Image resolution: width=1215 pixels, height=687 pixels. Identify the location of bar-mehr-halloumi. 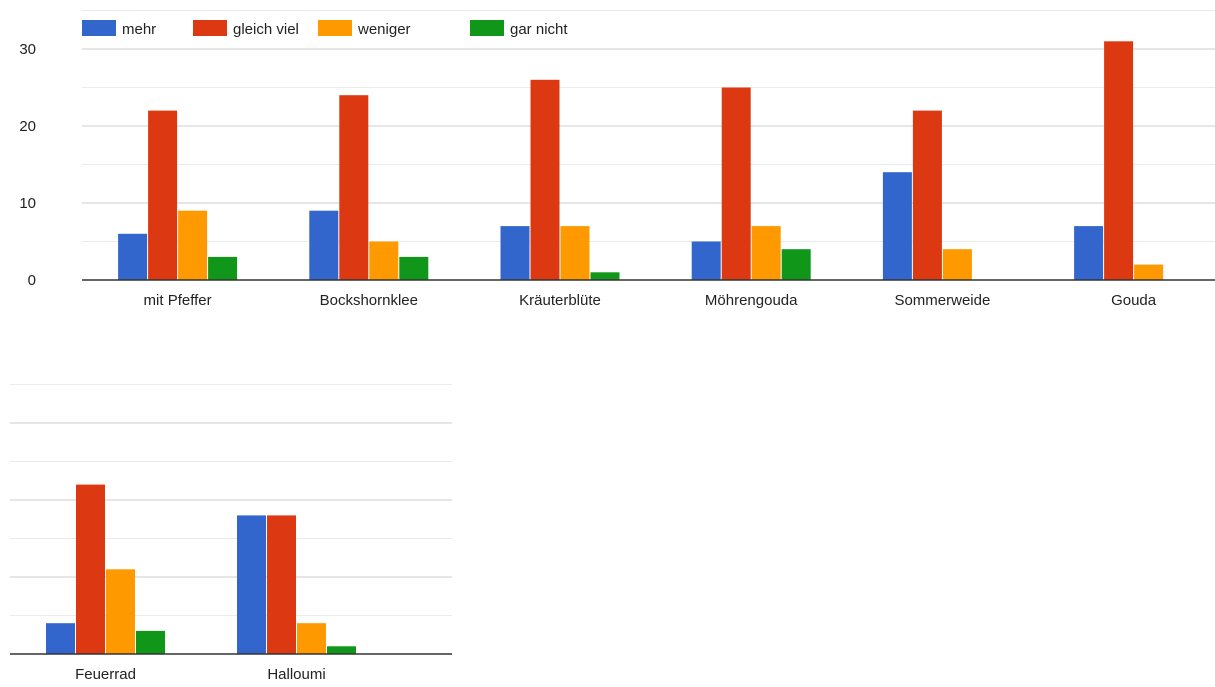
(251, 584).